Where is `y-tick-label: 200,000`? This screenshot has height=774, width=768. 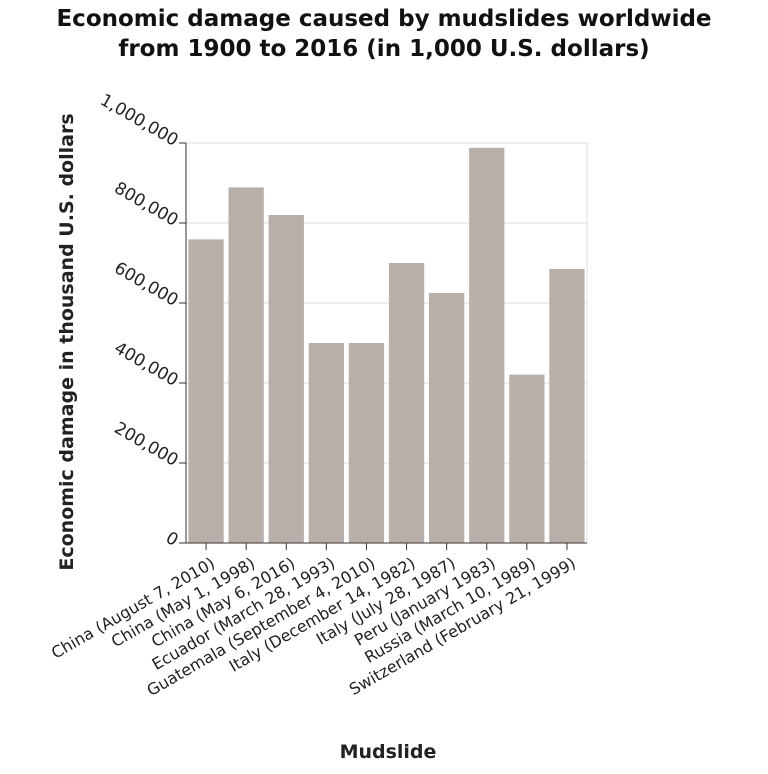 y-tick-label: 200,000 is located at coordinates (146, 444).